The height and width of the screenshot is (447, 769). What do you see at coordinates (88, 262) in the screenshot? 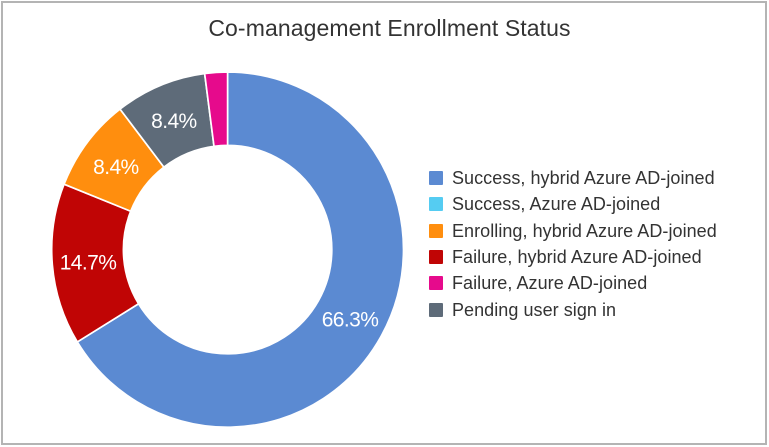
I see `svg-text: 14.7%` at bounding box center [88, 262].